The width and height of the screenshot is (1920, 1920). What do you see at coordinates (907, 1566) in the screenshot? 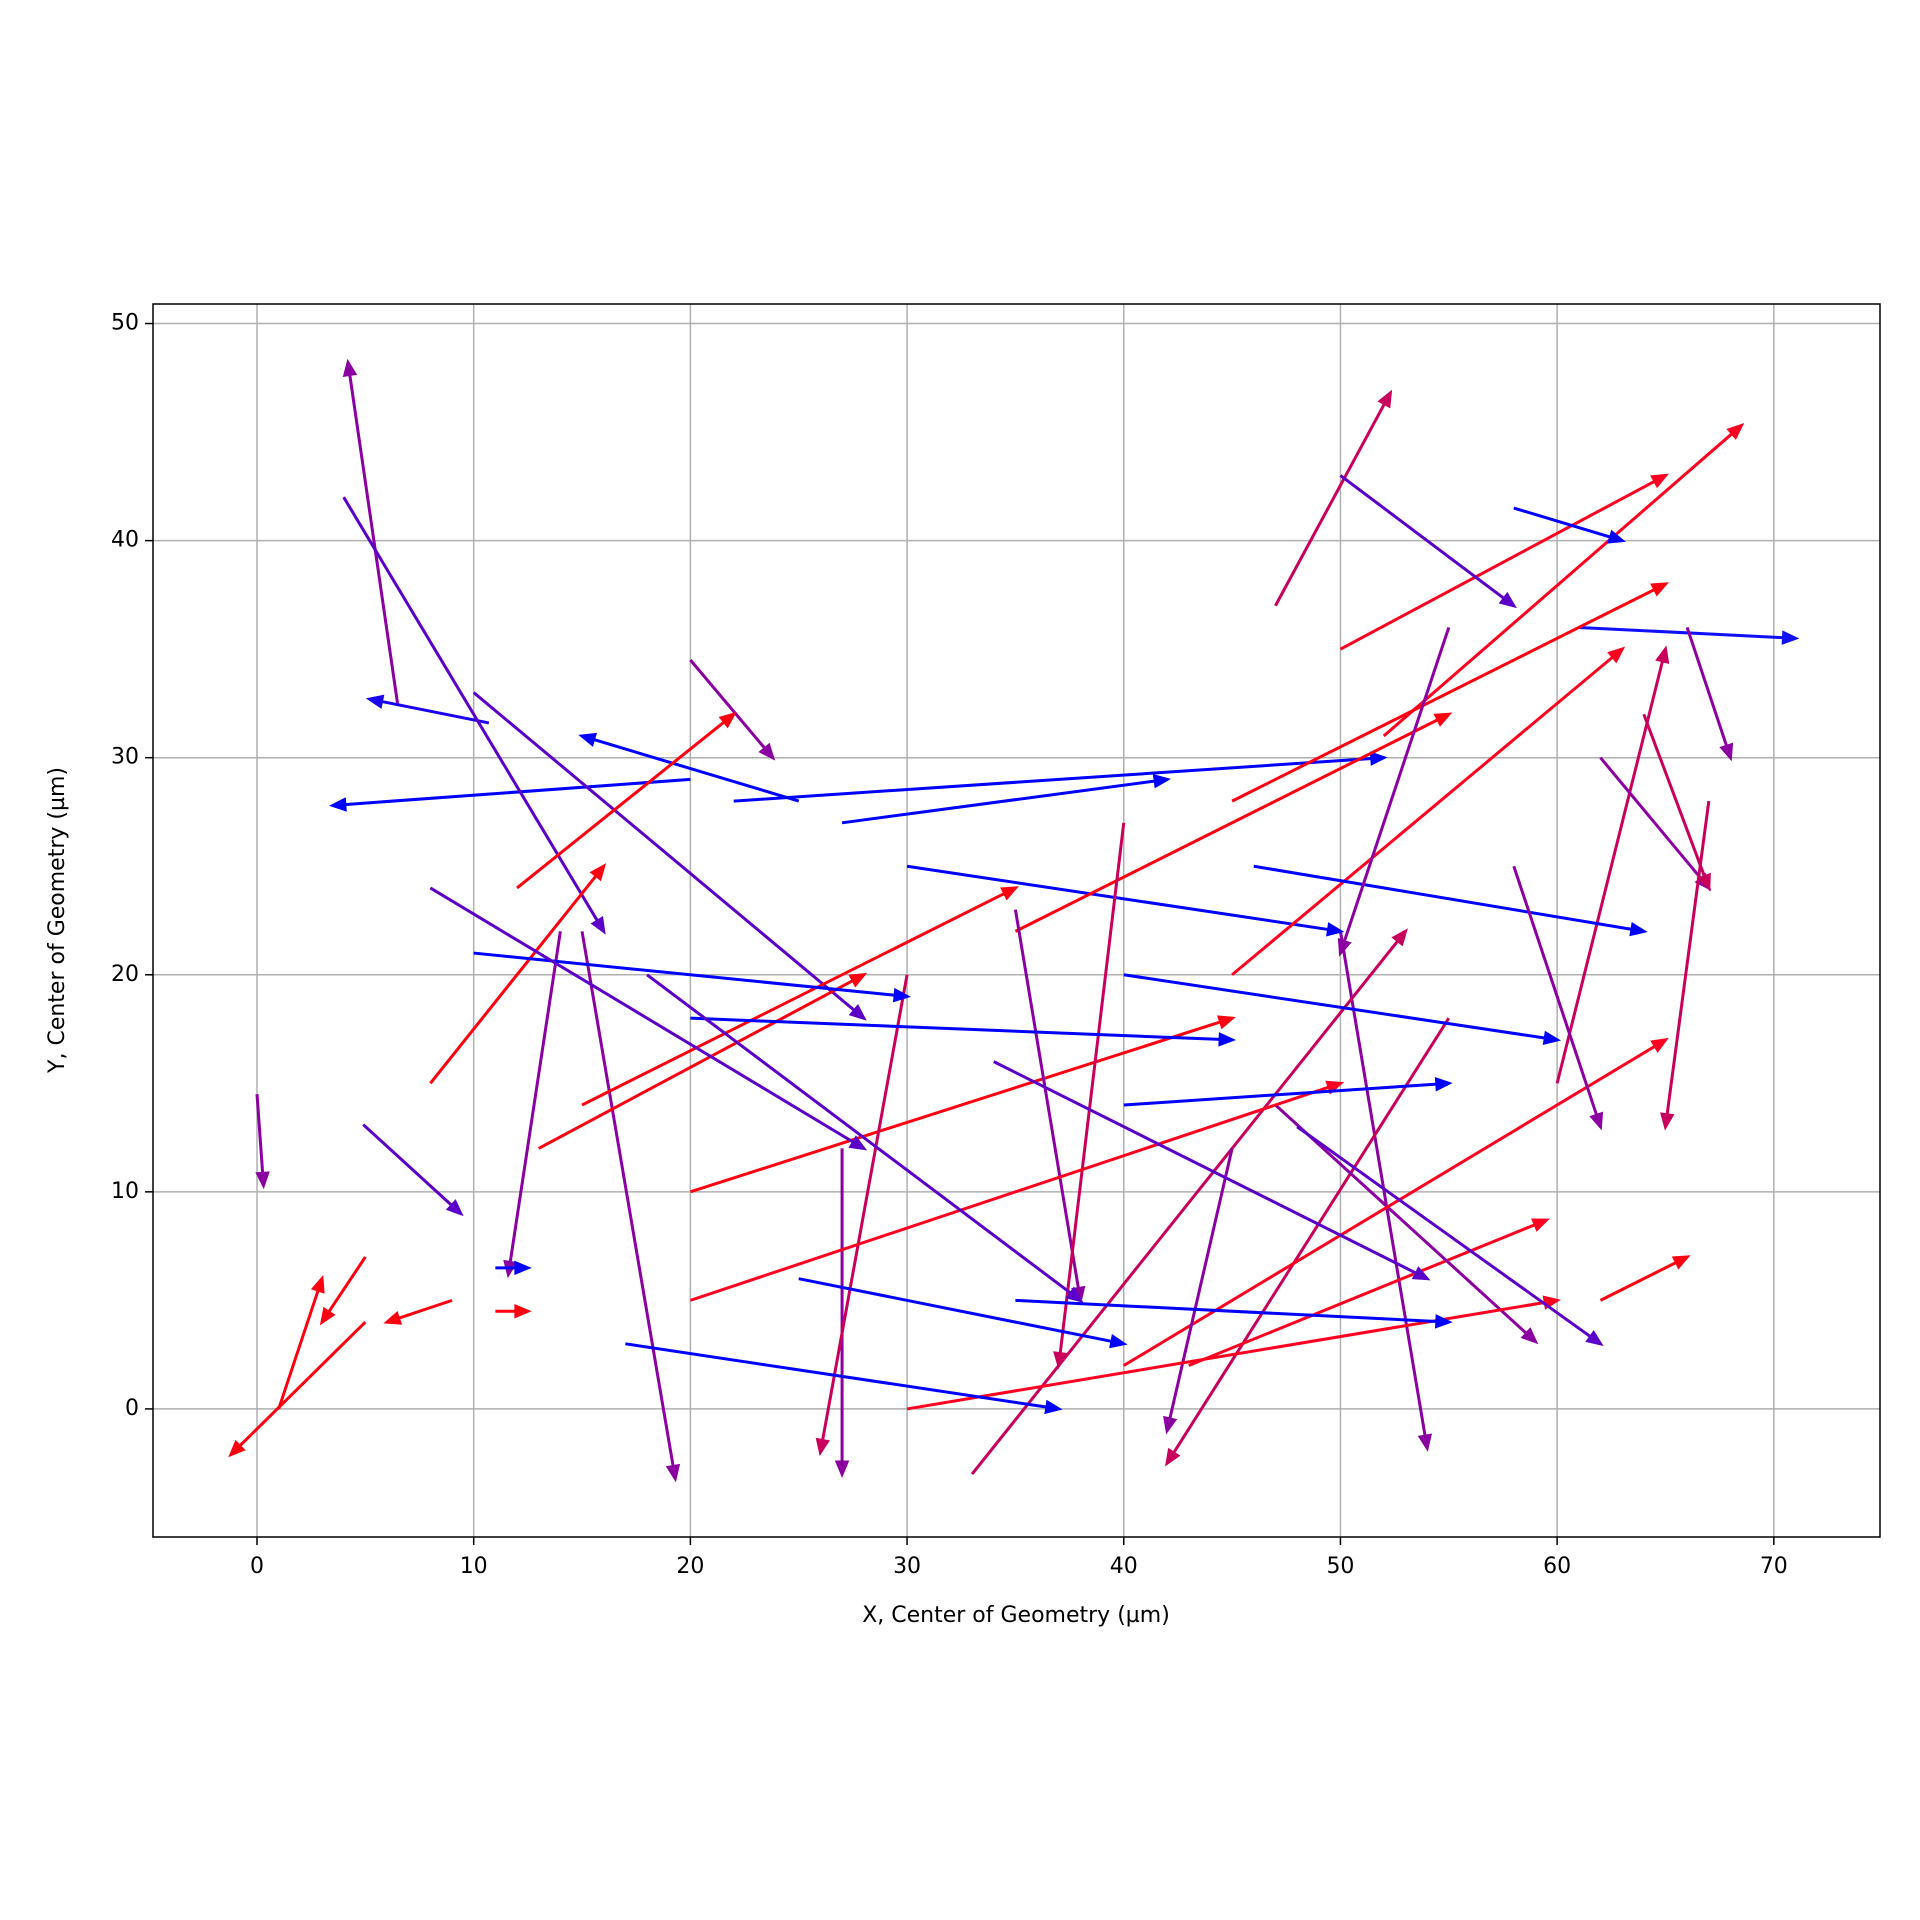
I see `x-tick-label: 30` at bounding box center [907, 1566].